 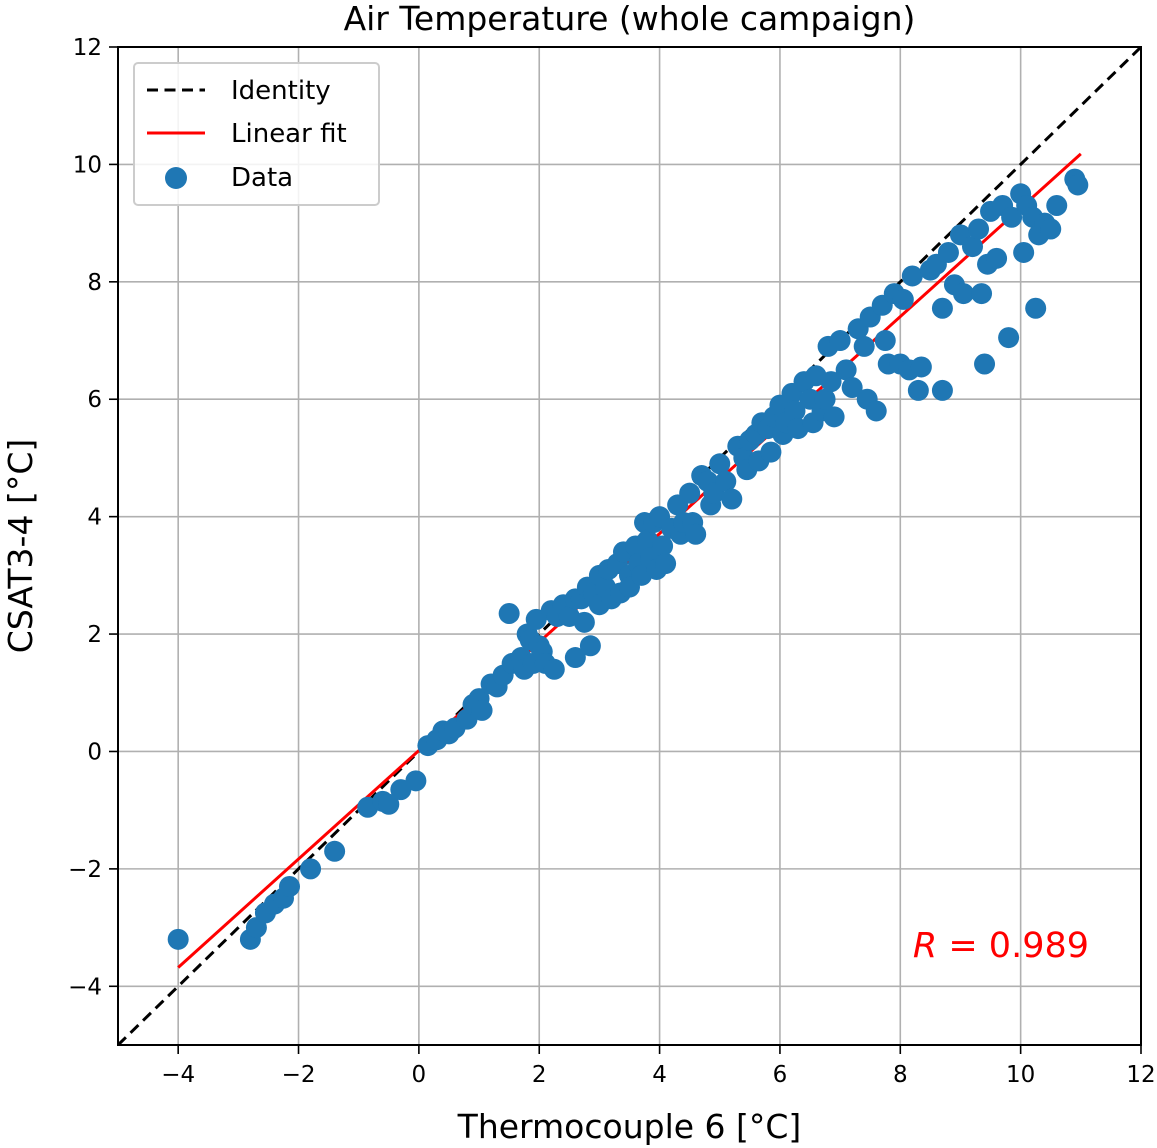 What do you see at coordinates (289, 134) in the screenshot?
I see `legend-fit-label: Linear fit` at bounding box center [289, 134].